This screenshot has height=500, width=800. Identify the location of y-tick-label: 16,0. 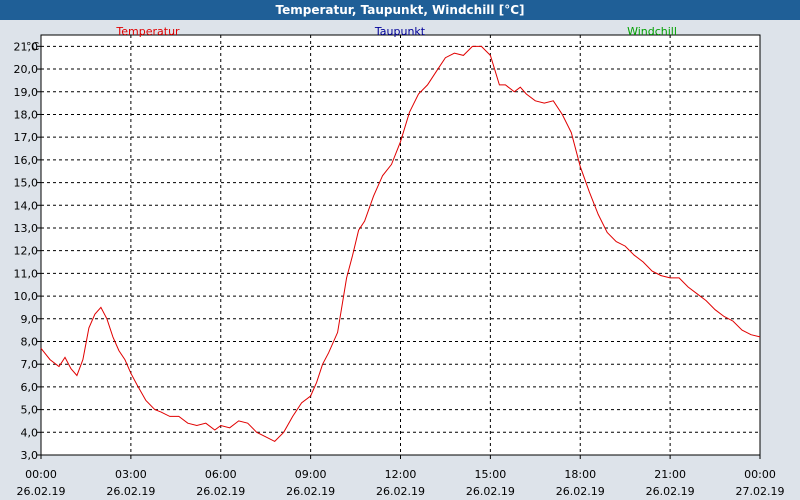
(26, 160).